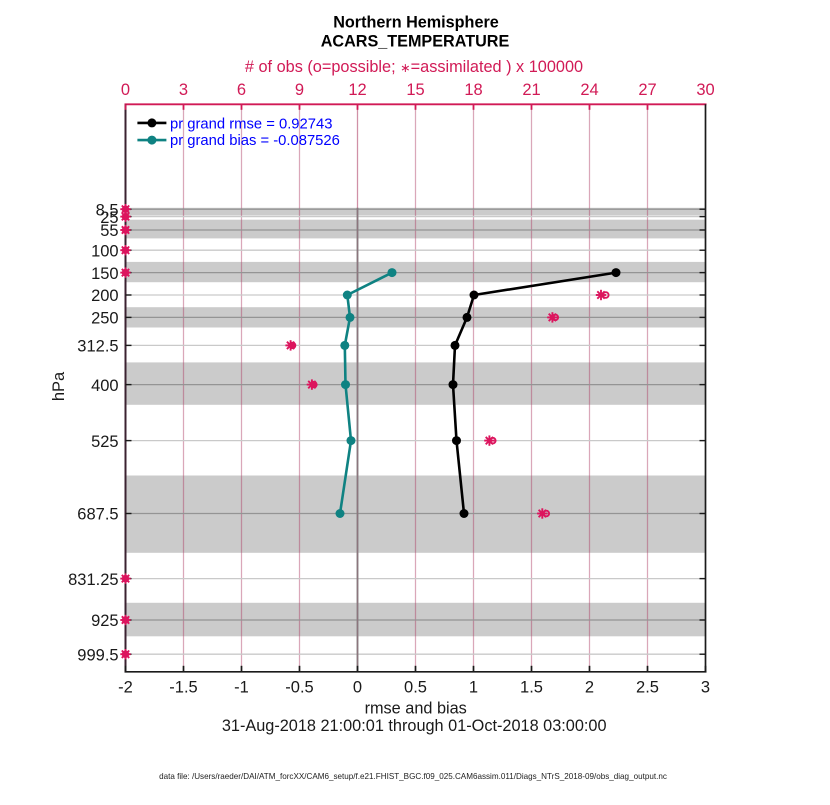 The height and width of the screenshot is (805, 830). Describe the element at coordinates (105, 386) in the screenshot. I see `svg-text: 400` at that location.